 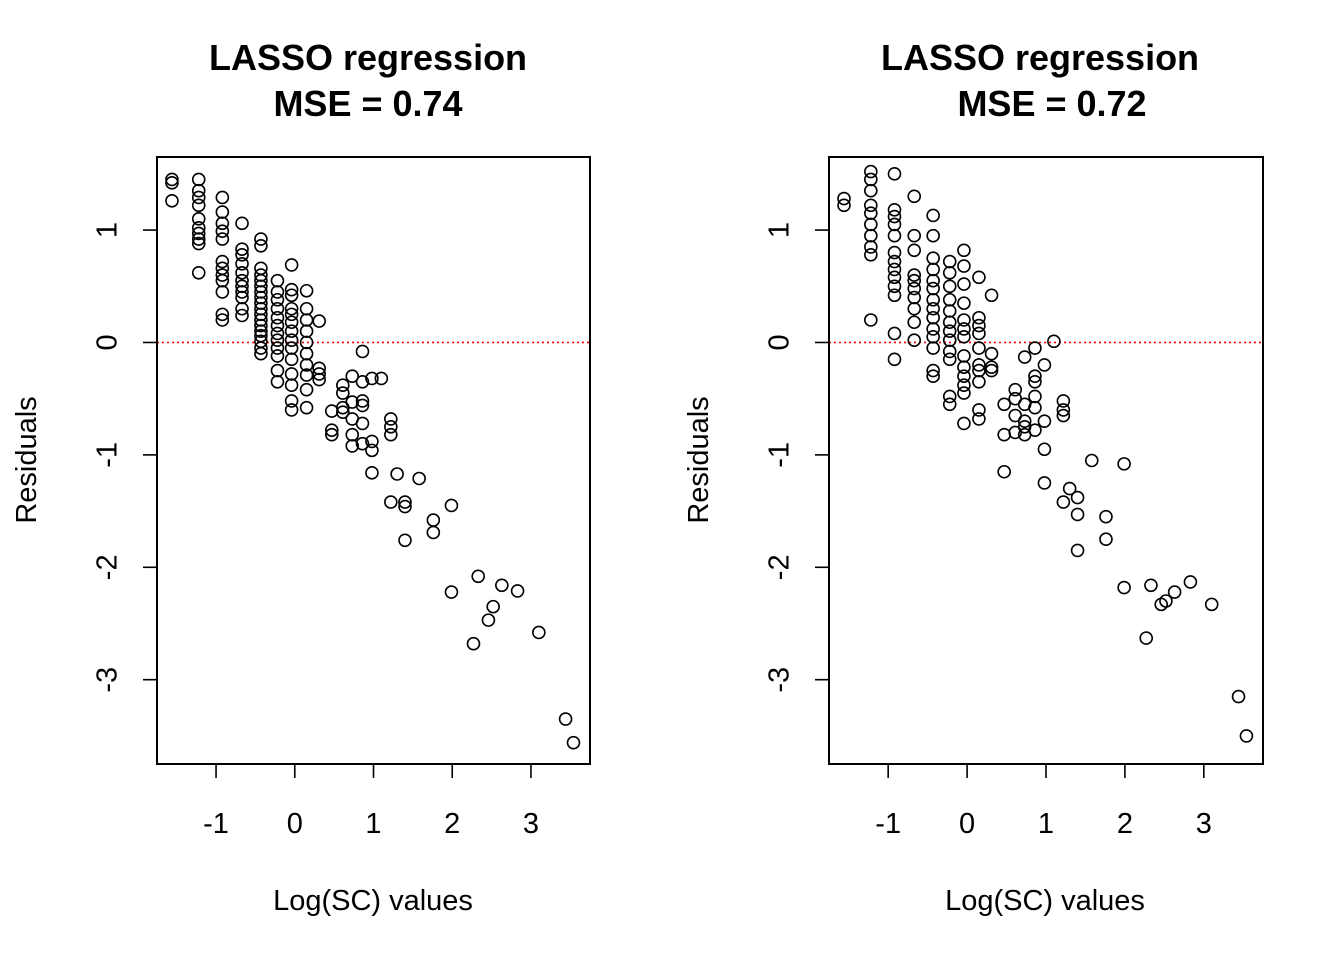 What do you see at coordinates (531, 824) in the screenshot?
I see `left-x-tick-label: 3` at bounding box center [531, 824].